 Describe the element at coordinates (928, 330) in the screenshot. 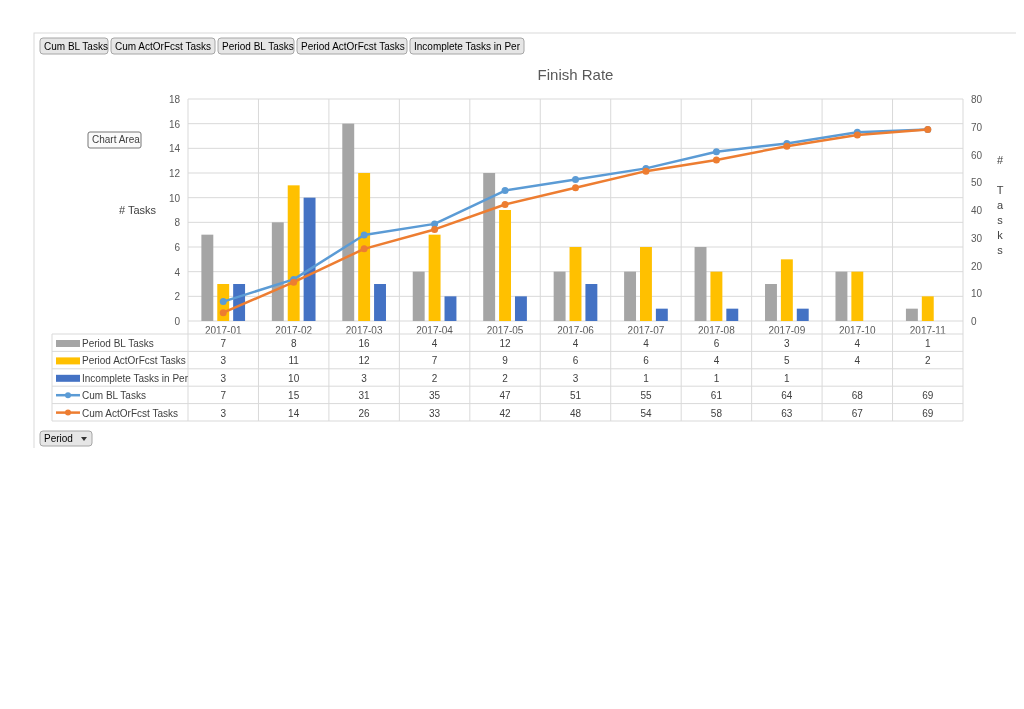

I see `x-tick-label: 2017-11` at that location.